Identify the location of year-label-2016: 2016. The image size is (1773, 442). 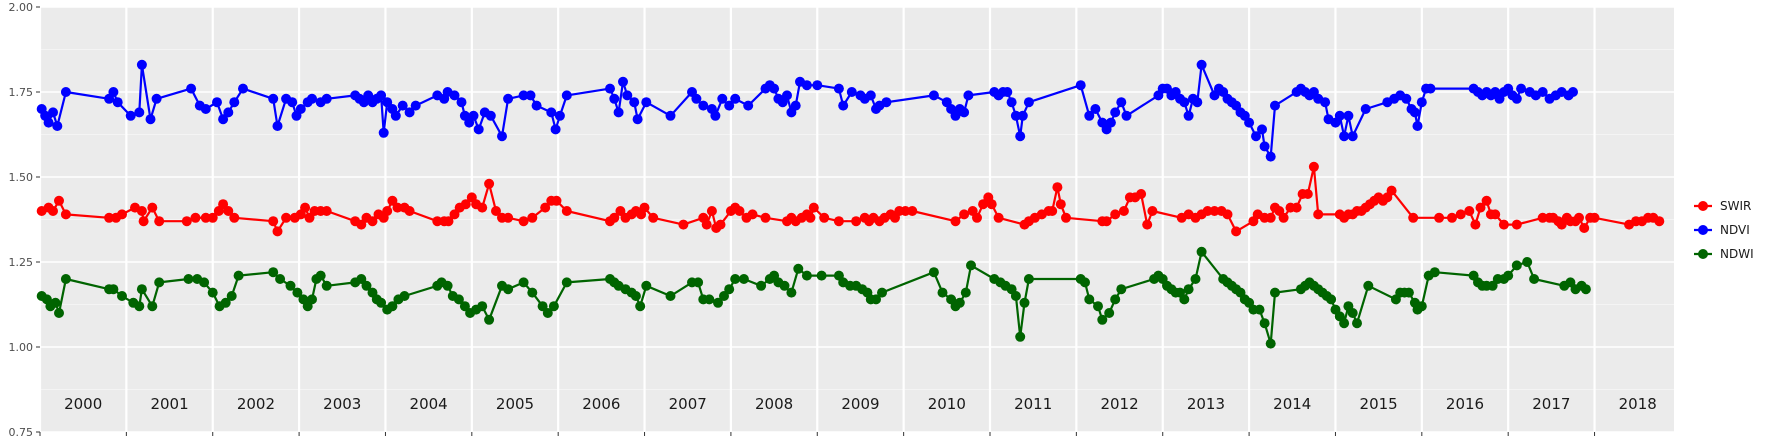
(1465, 404).